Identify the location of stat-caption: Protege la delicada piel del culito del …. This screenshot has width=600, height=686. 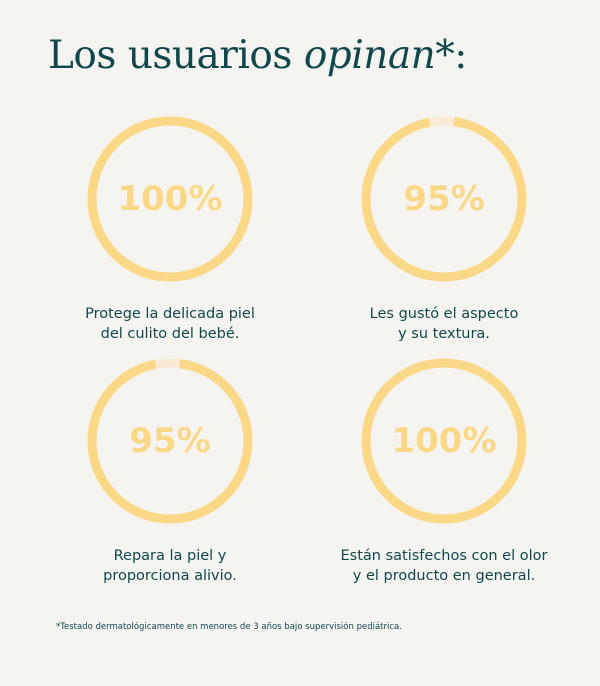
(170, 324).